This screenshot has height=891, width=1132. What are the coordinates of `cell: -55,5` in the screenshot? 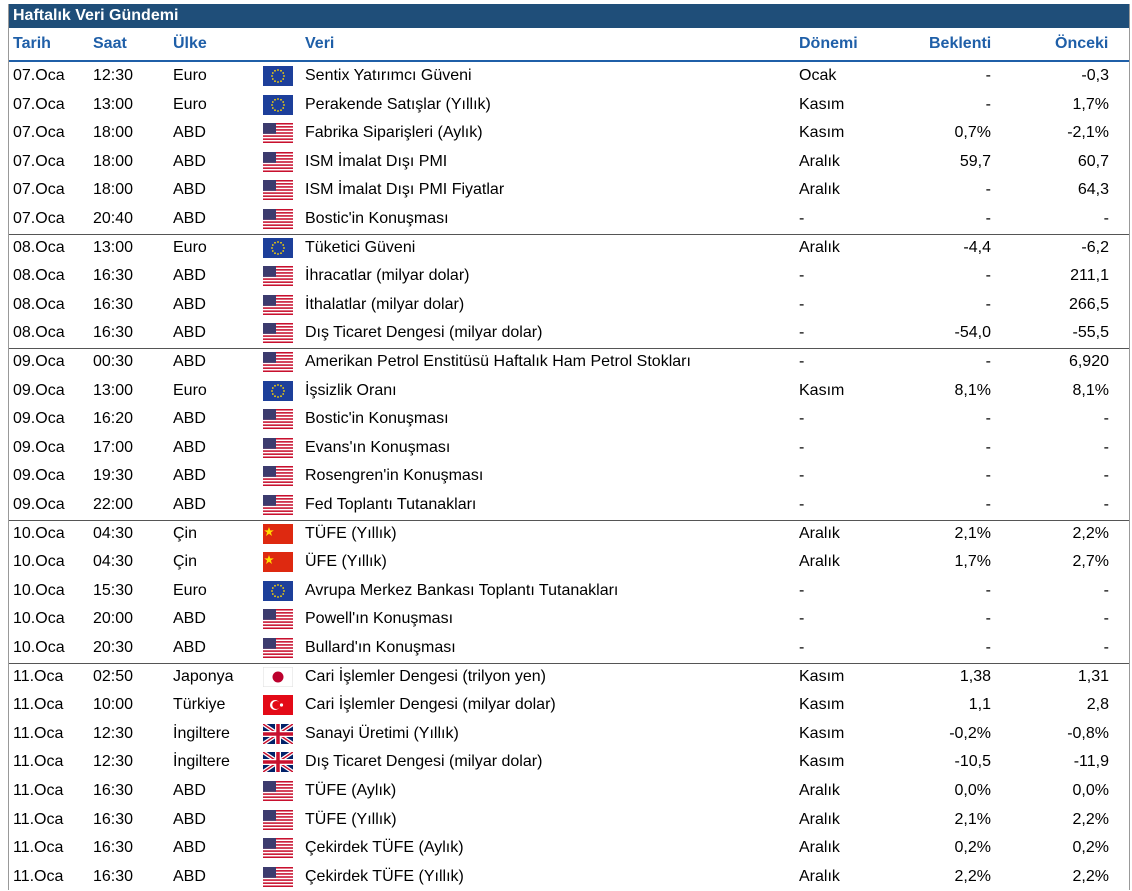 It's located at (1090, 333).